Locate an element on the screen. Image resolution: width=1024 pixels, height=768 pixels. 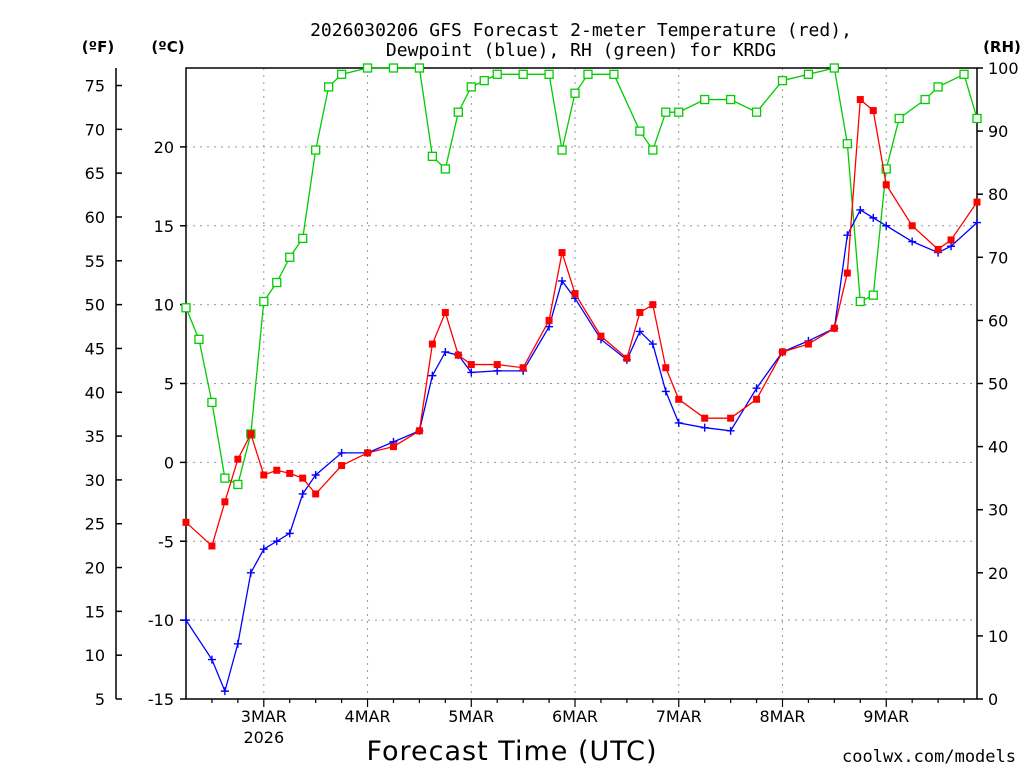
tick-label-c: 15 is located at coordinates (164, 226).